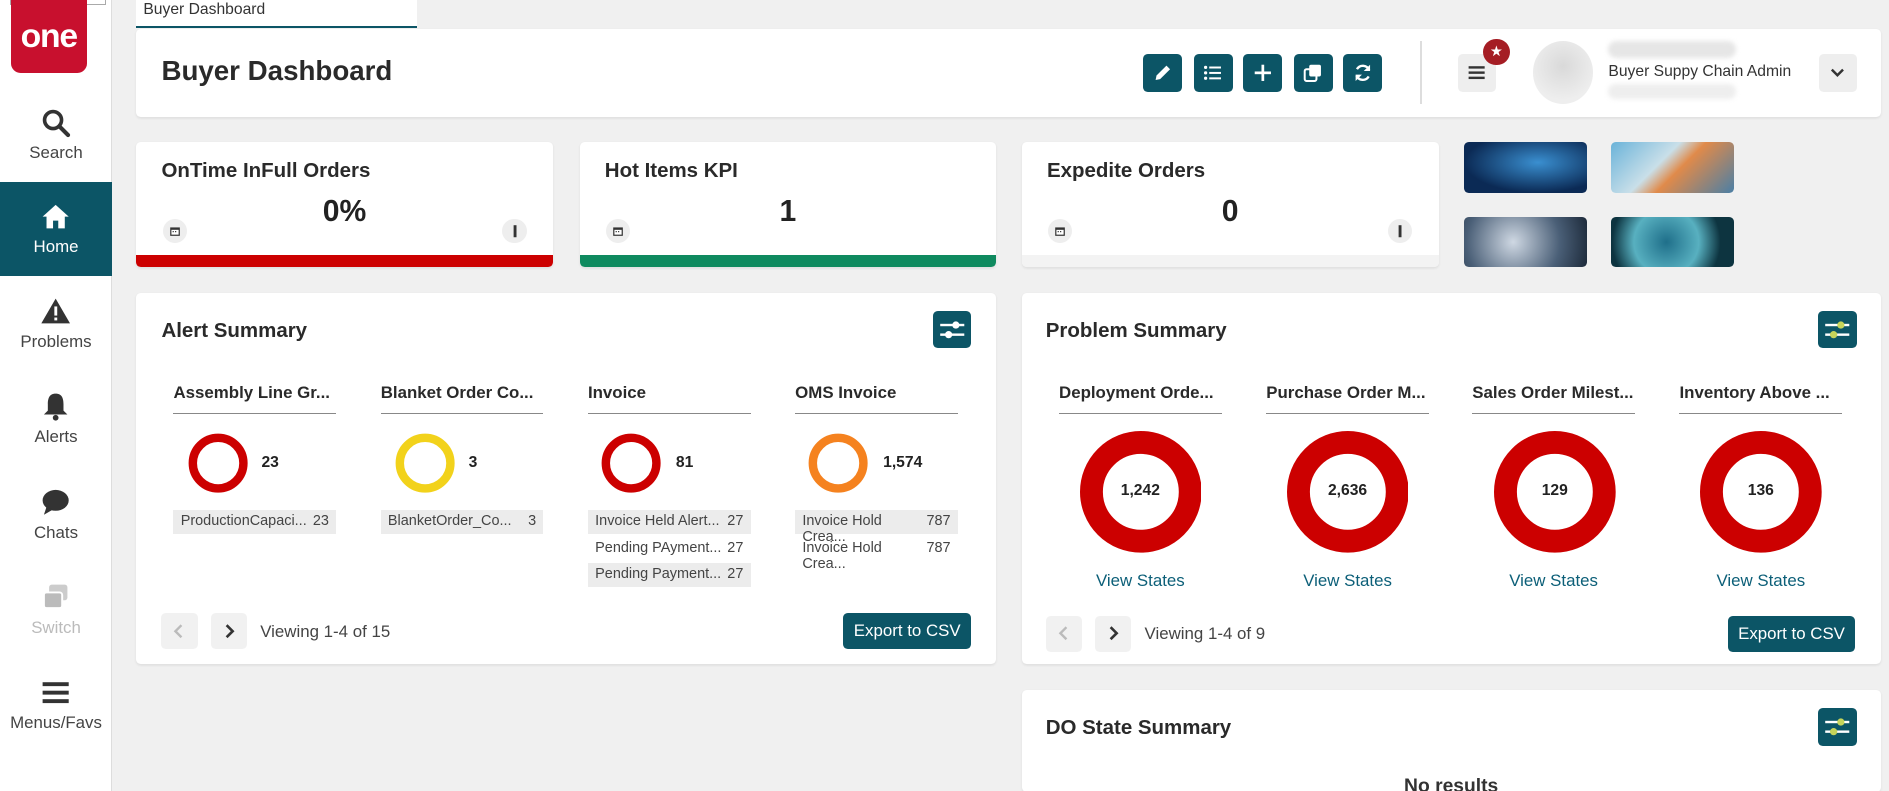  I want to click on sidebar-item-search: Search, so click(56, 135).